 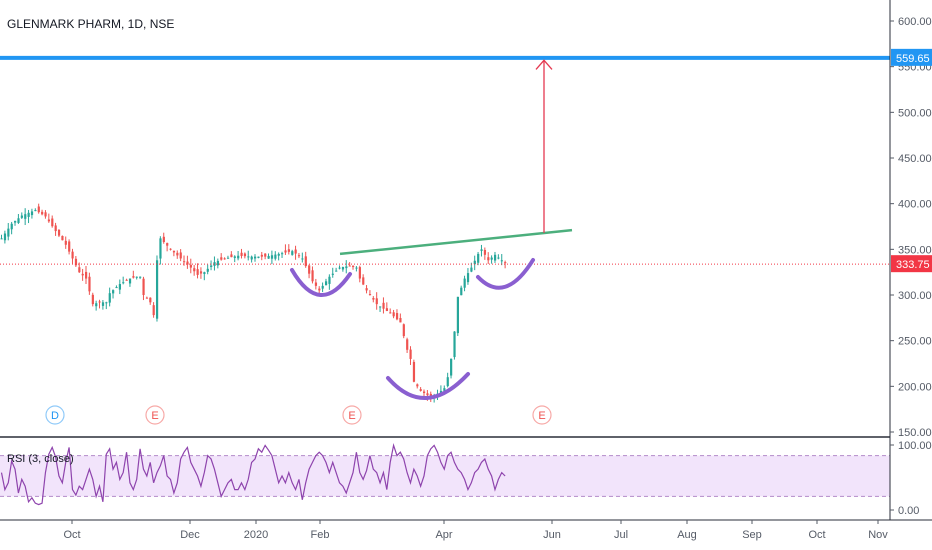 I want to click on time-tick-label: Apr, so click(x=443, y=535).